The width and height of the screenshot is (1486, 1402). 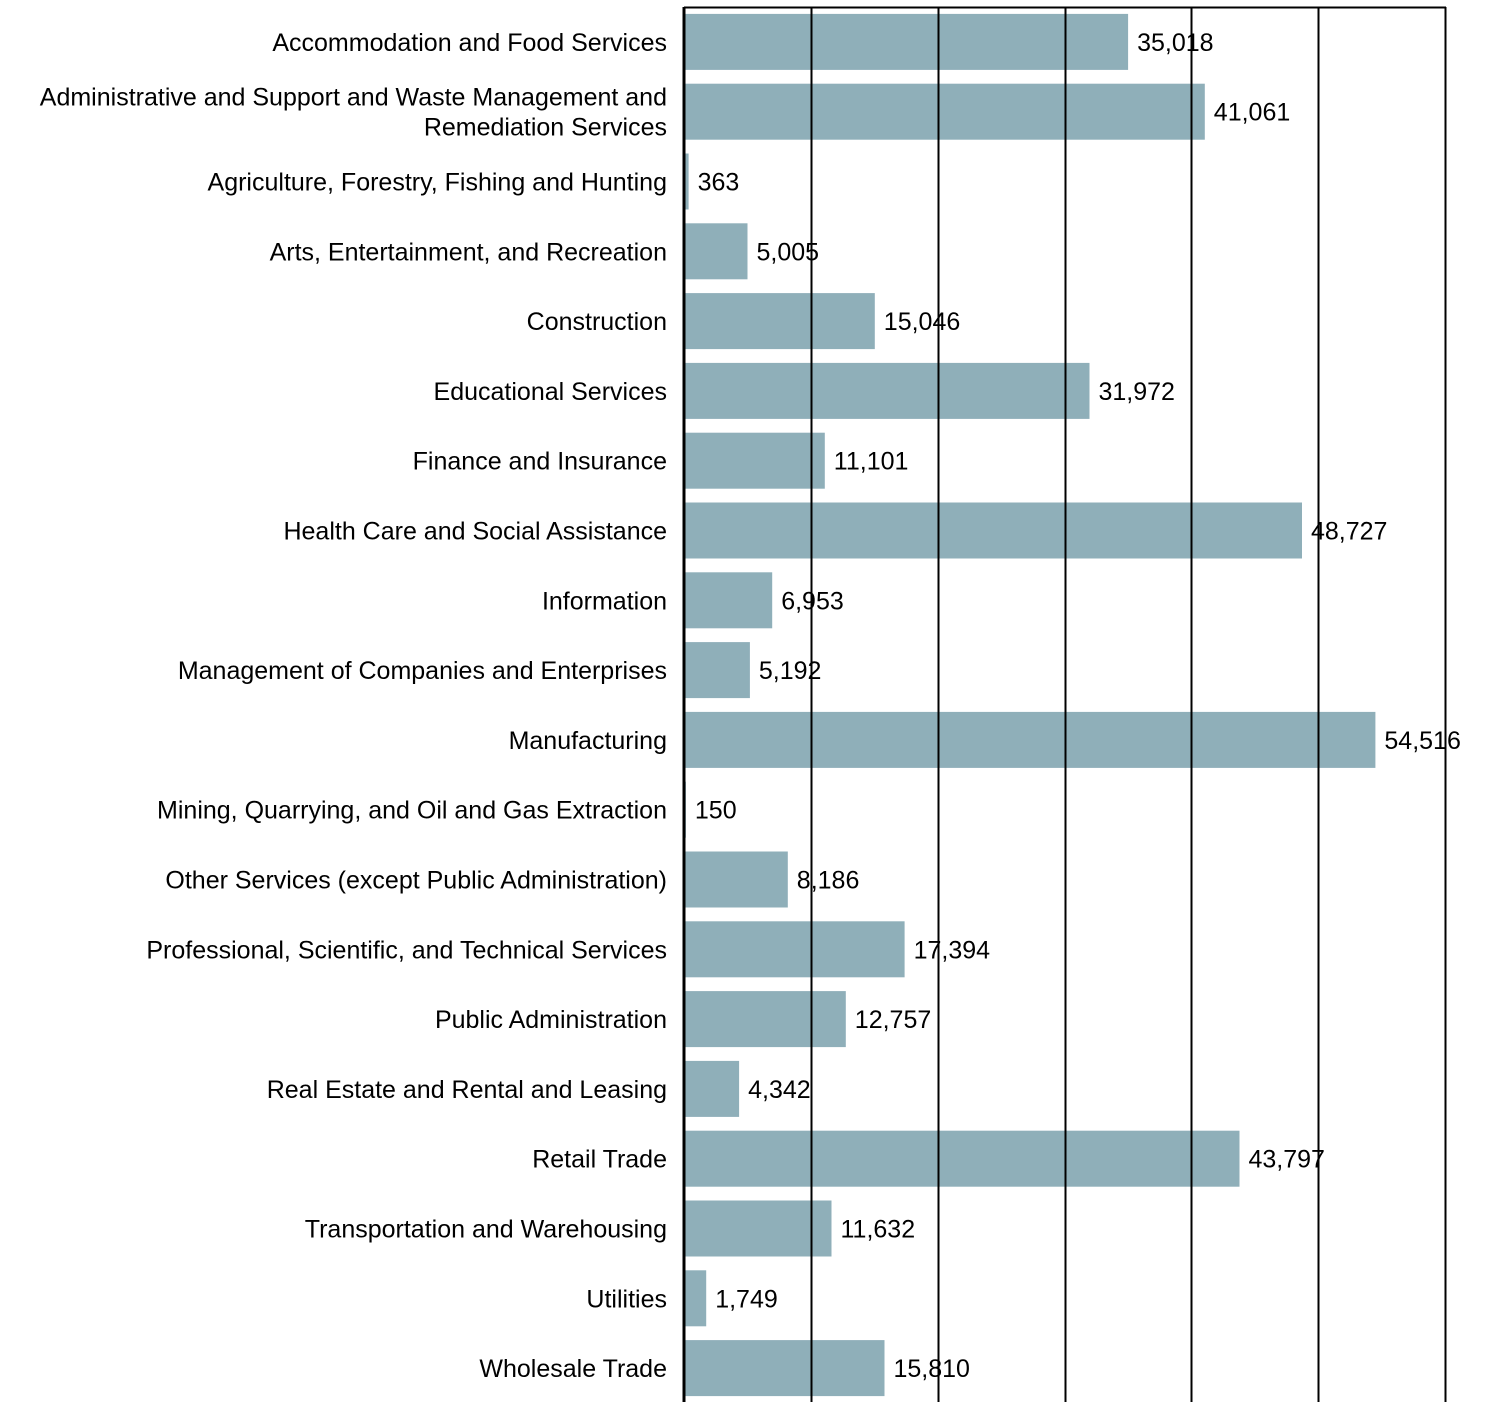 I want to click on category-label-line: Wholesale Trade, so click(x=573, y=1369).